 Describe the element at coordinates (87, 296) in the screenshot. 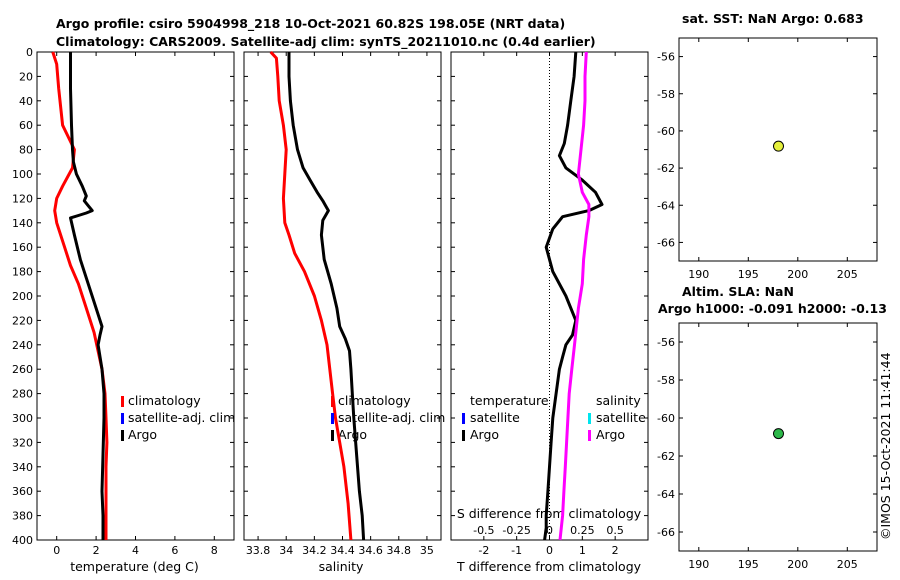

I see `temperature-argo-line` at that location.